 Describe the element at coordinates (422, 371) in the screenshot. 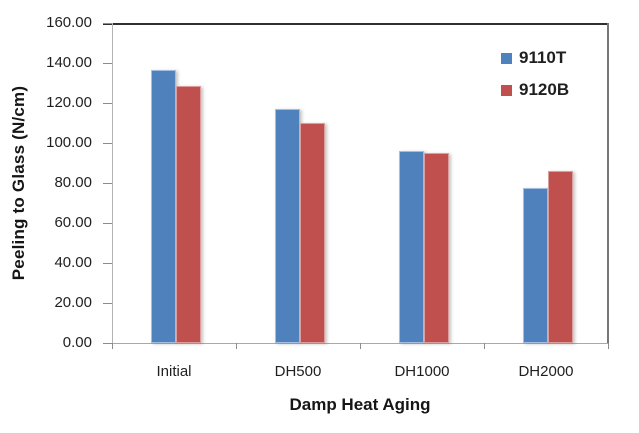

I see `x-category-label-dh1000: DH1000` at that location.